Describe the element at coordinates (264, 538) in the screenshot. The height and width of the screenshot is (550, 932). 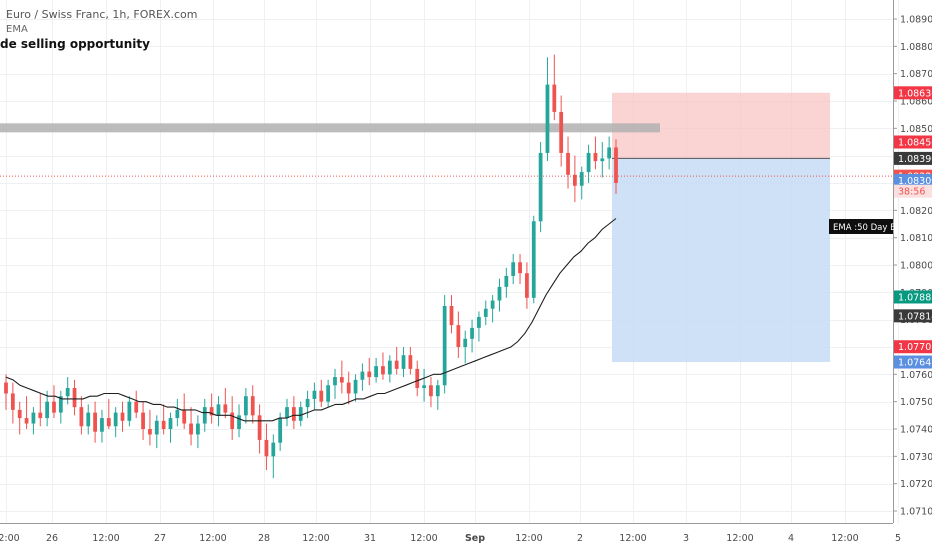
I see `time-tick-label: 28` at that location.